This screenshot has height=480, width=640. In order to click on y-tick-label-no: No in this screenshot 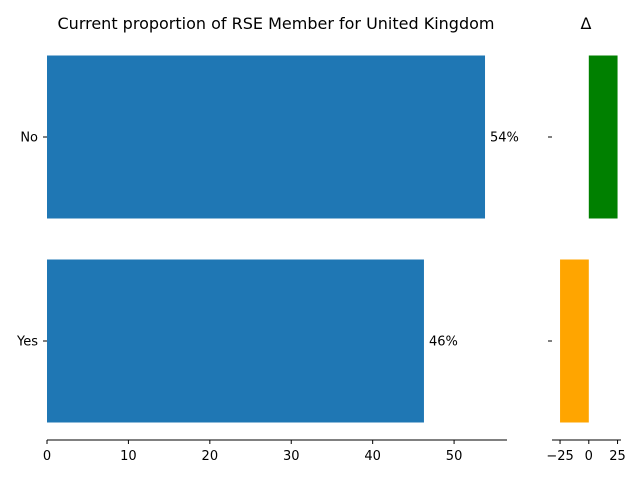, I will do `click(29, 138)`.